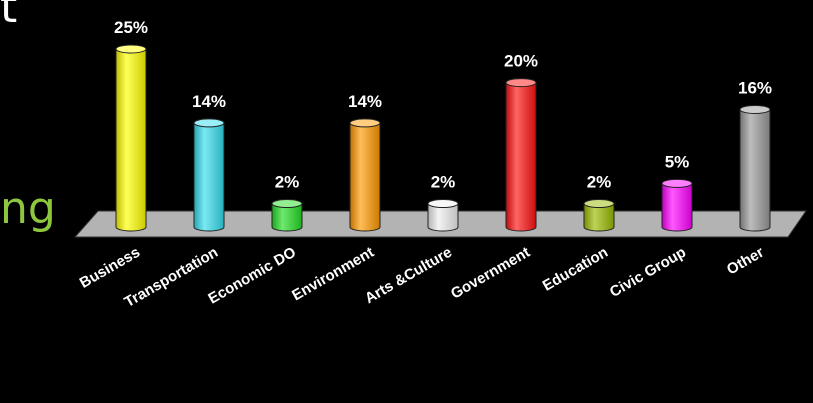  What do you see at coordinates (490, 273) in the screenshot?
I see `category-label: Government` at bounding box center [490, 273].